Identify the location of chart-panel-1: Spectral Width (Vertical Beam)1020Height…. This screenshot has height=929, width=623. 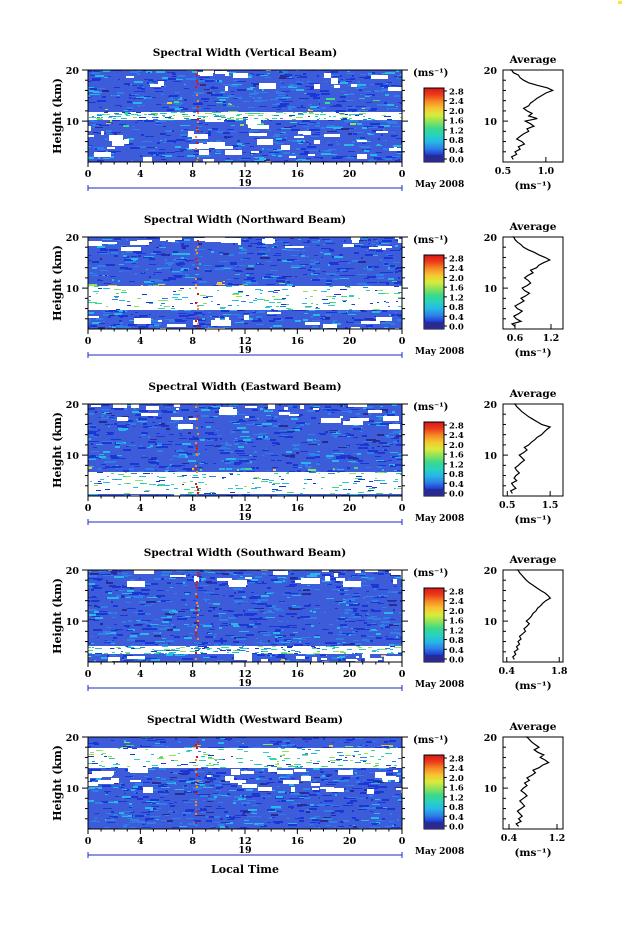
(307, 119).